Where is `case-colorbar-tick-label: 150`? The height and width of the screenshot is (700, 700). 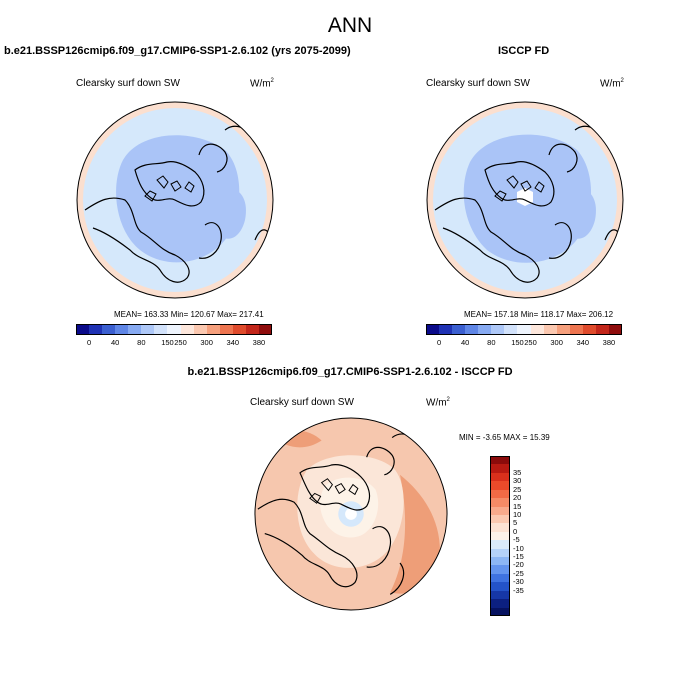
case-colorbar-tick-label: 150 is located at coordinates (167, 342).